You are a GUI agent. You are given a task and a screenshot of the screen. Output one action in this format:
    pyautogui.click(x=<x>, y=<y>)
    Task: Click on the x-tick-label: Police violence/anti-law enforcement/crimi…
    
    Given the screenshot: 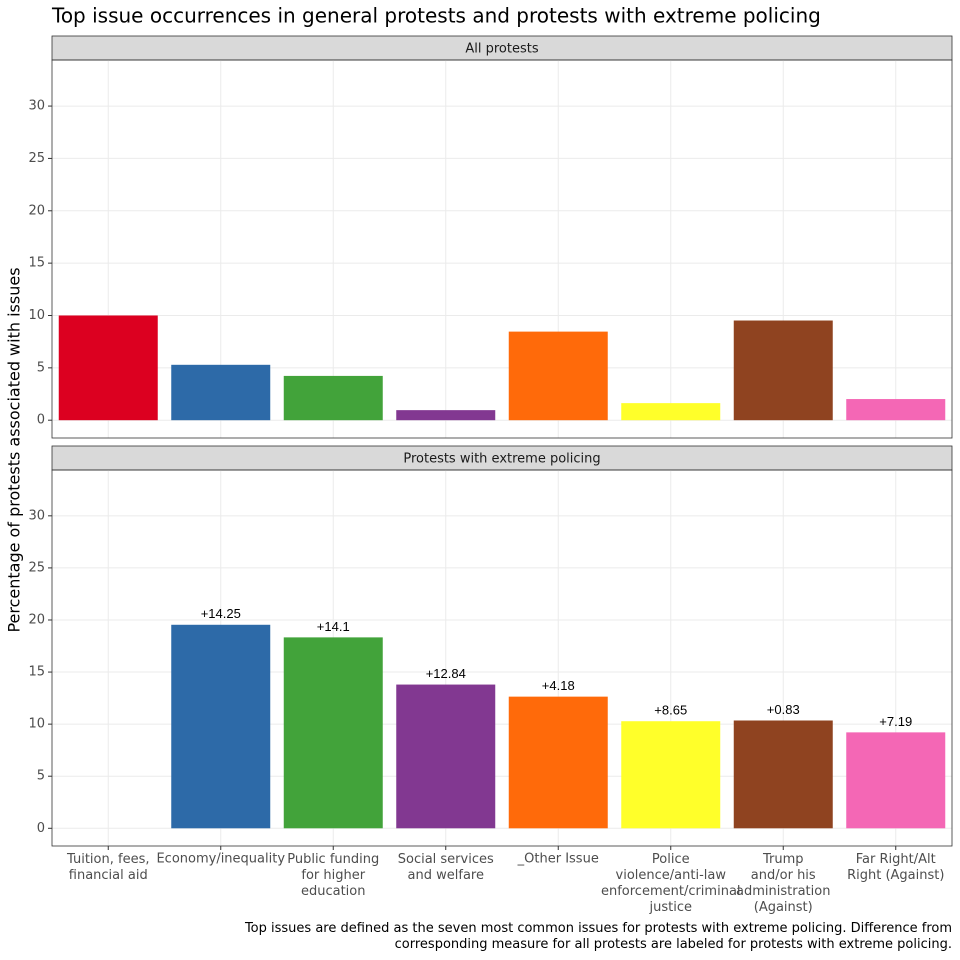 What is the action you would take?
    pyautogui.click(x=671, y=883)
    